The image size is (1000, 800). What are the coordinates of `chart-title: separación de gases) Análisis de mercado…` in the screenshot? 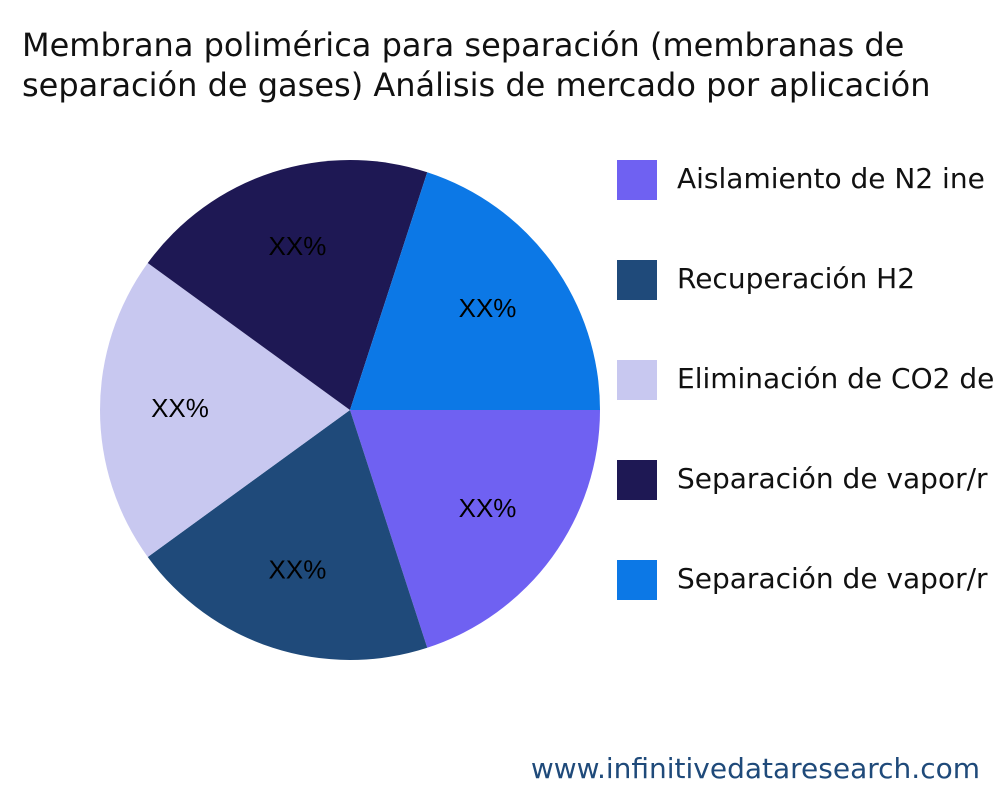 It's located at (476, 85).